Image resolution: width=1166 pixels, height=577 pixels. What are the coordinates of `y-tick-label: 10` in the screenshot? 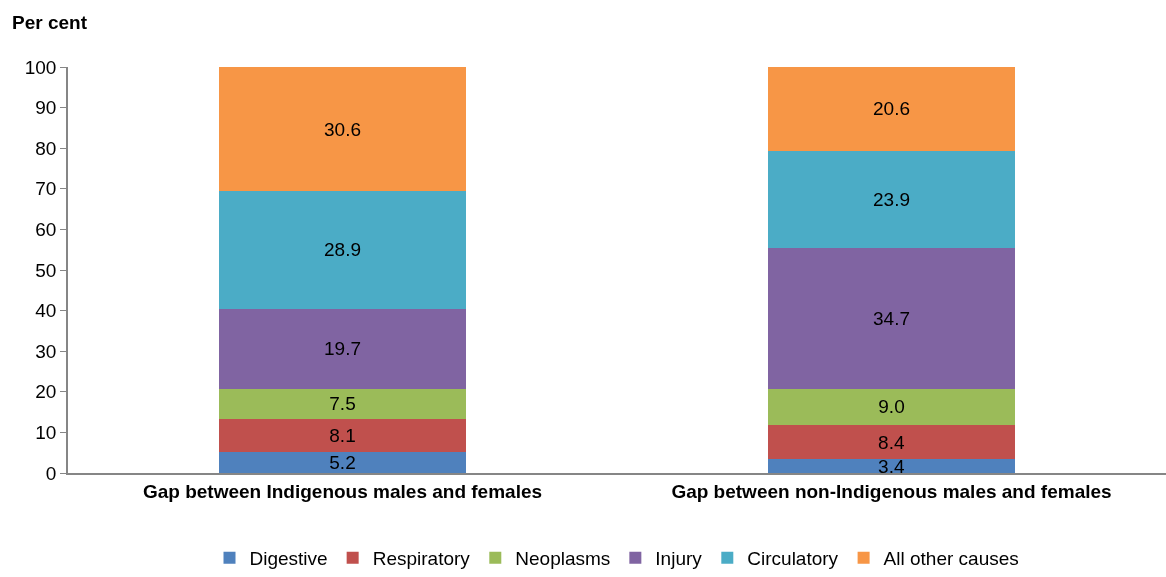 It's located at (46, 433).